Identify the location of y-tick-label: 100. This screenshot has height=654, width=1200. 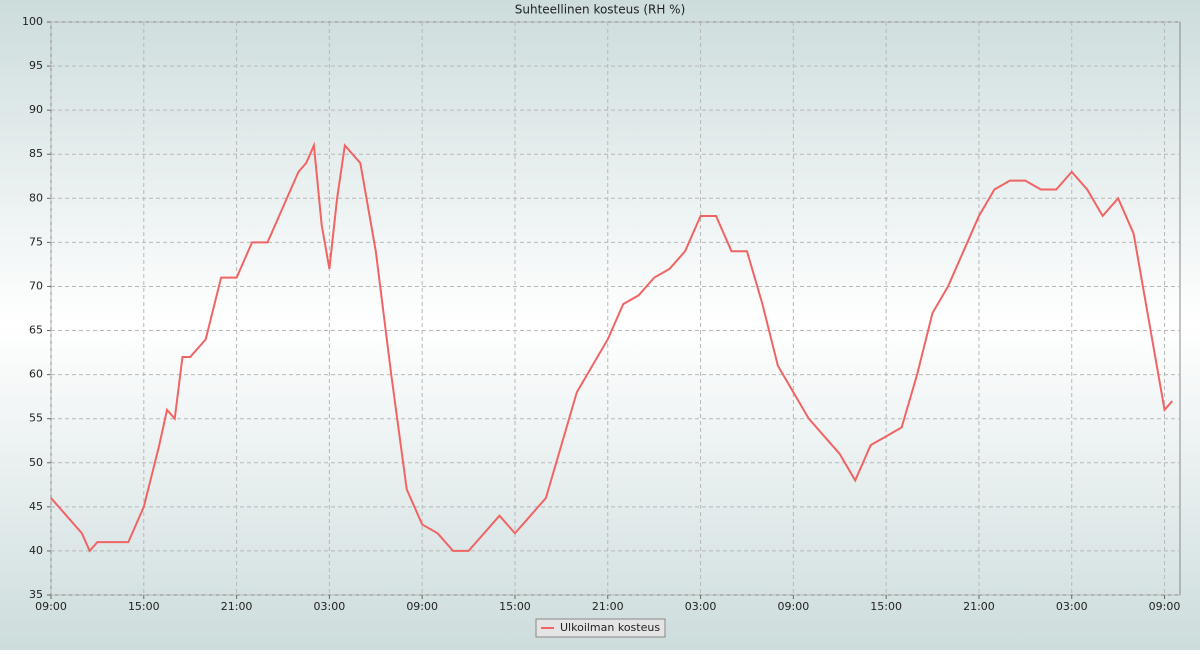
(32, 21).